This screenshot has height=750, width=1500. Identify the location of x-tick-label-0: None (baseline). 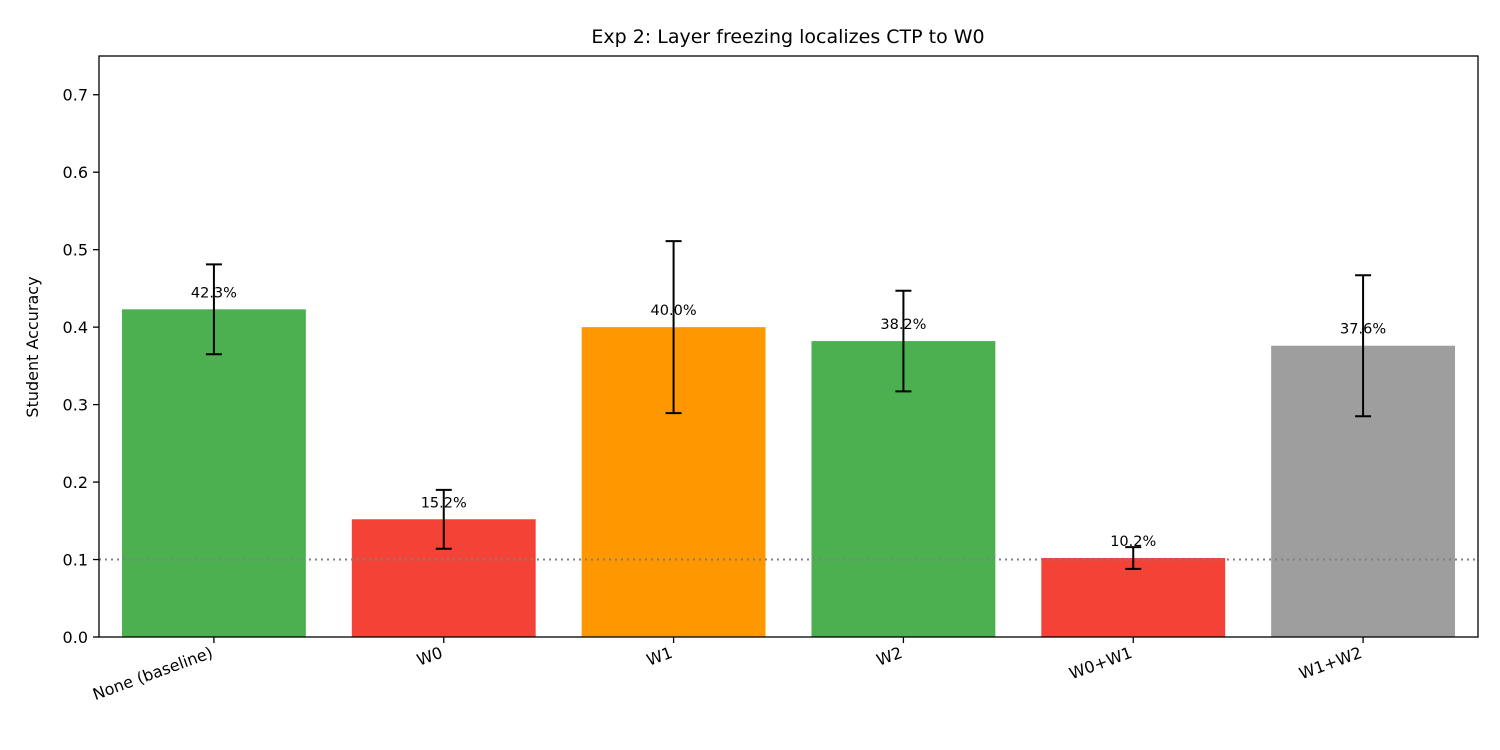
(152, 673).